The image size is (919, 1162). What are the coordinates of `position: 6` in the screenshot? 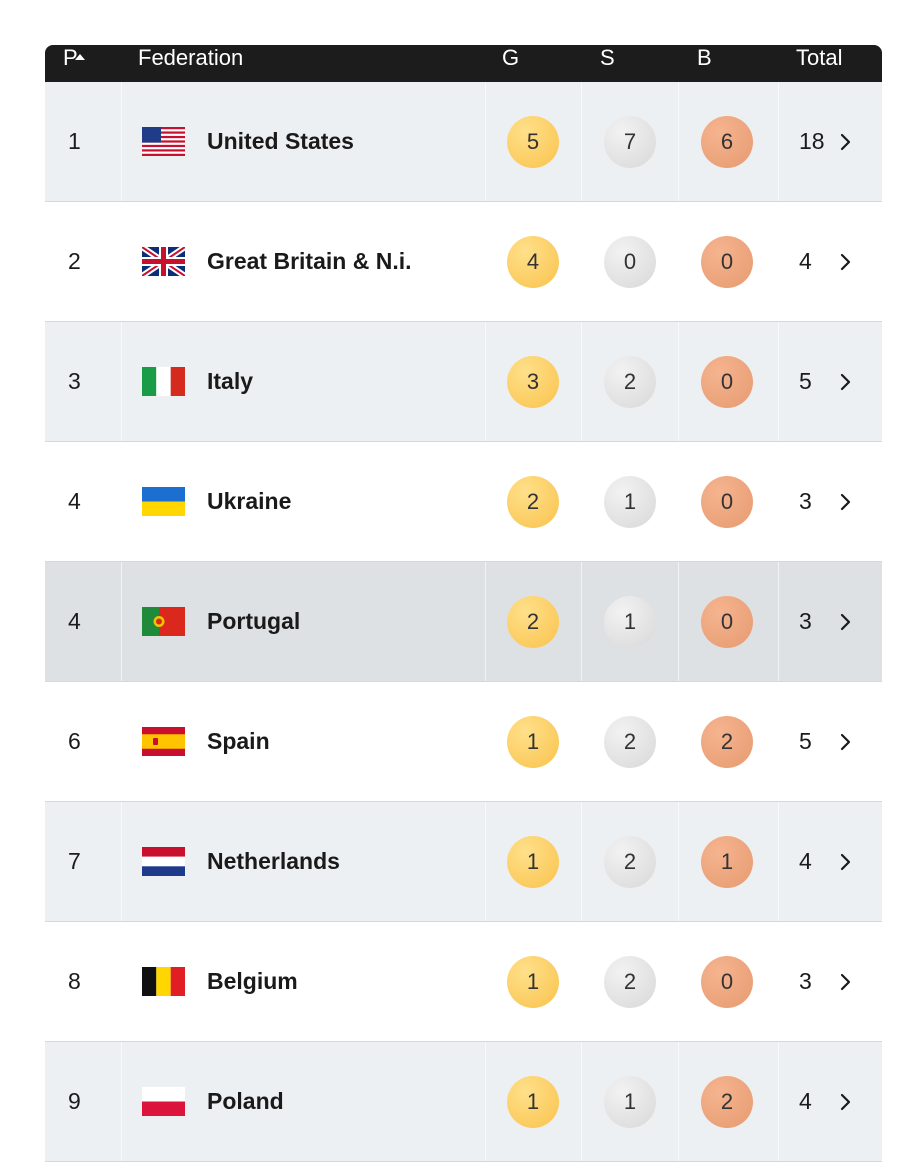 It's located at (74, 741).